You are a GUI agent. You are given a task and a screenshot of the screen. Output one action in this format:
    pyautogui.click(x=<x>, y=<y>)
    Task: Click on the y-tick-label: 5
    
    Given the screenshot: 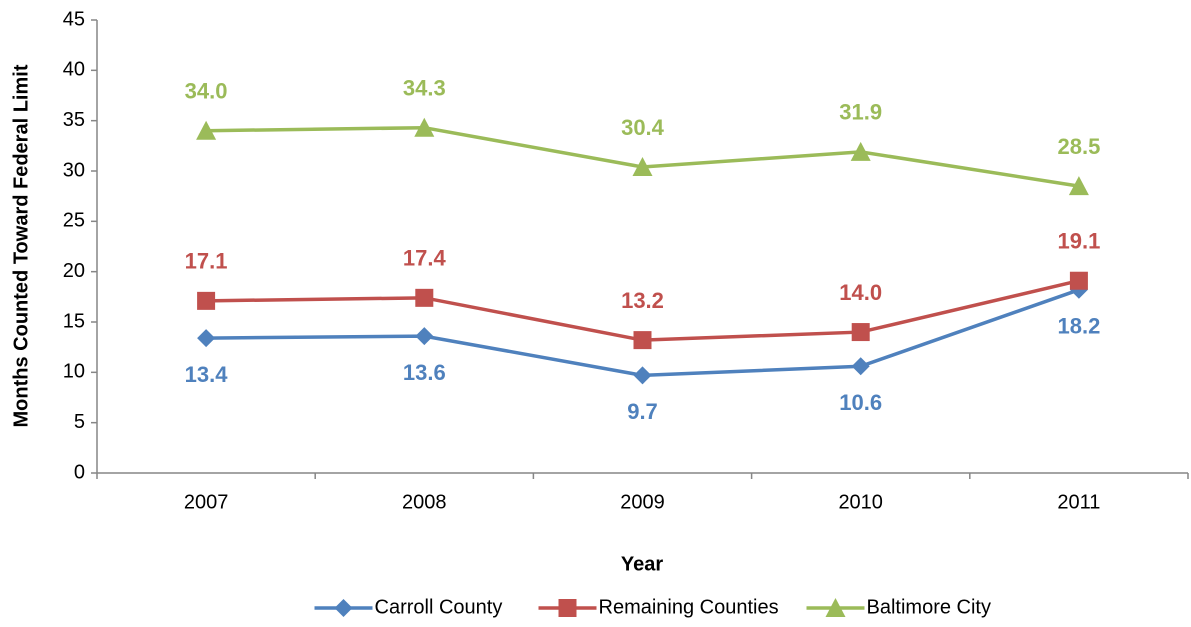 What is the action you would take?
    pyautogui.click(x=79, y=422)
    